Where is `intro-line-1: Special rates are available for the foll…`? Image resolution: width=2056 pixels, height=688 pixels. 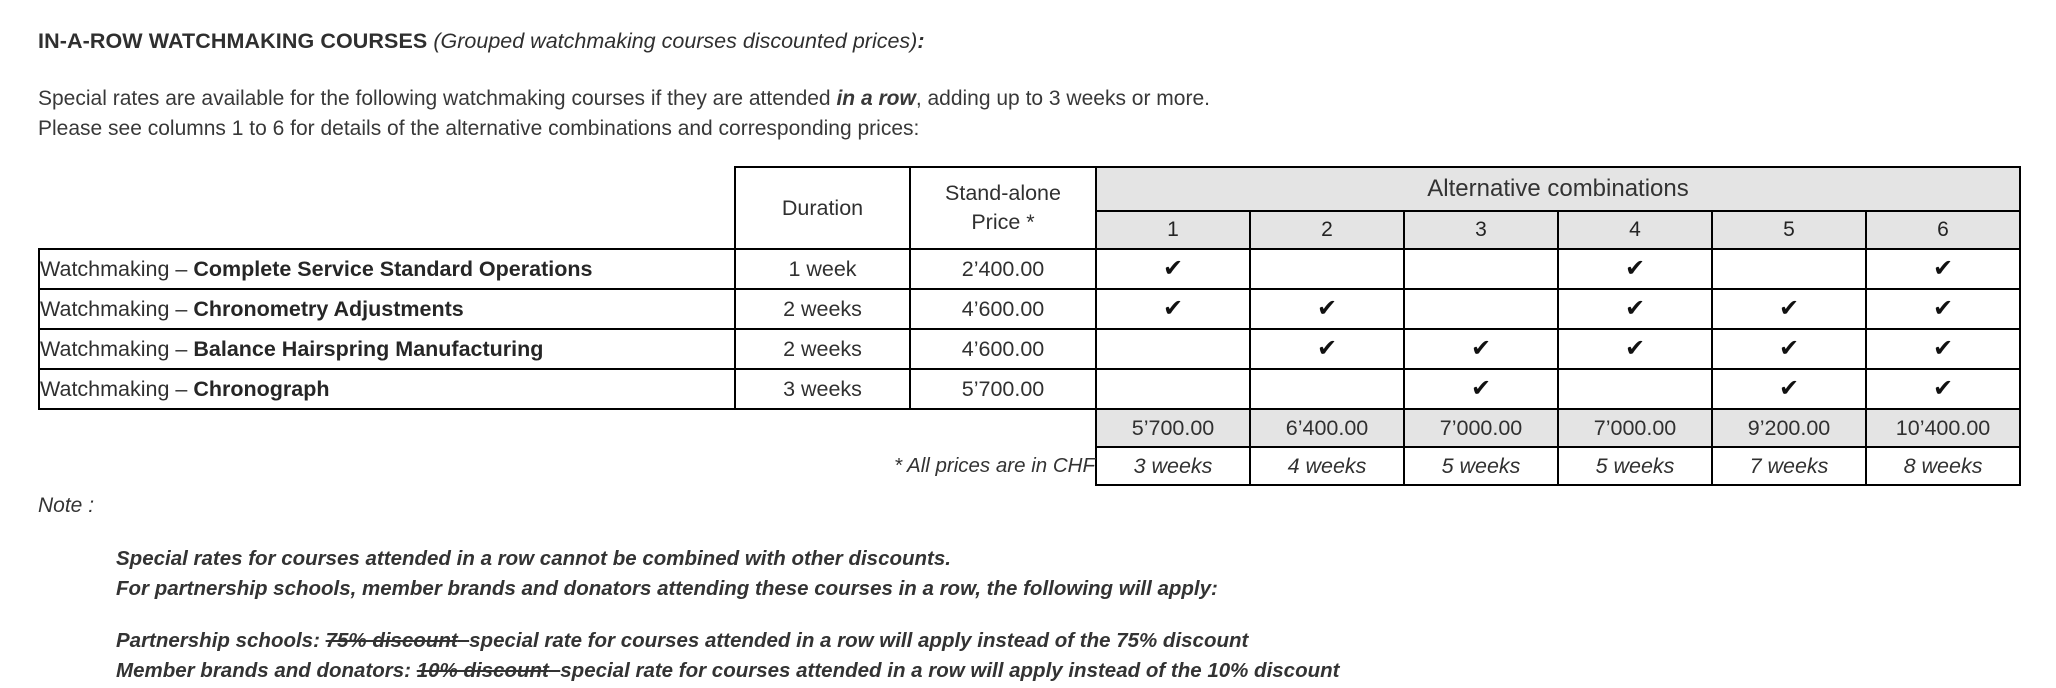
intro-line-1: Special rates are available for the foll… is located at coordinates (1032, 99).